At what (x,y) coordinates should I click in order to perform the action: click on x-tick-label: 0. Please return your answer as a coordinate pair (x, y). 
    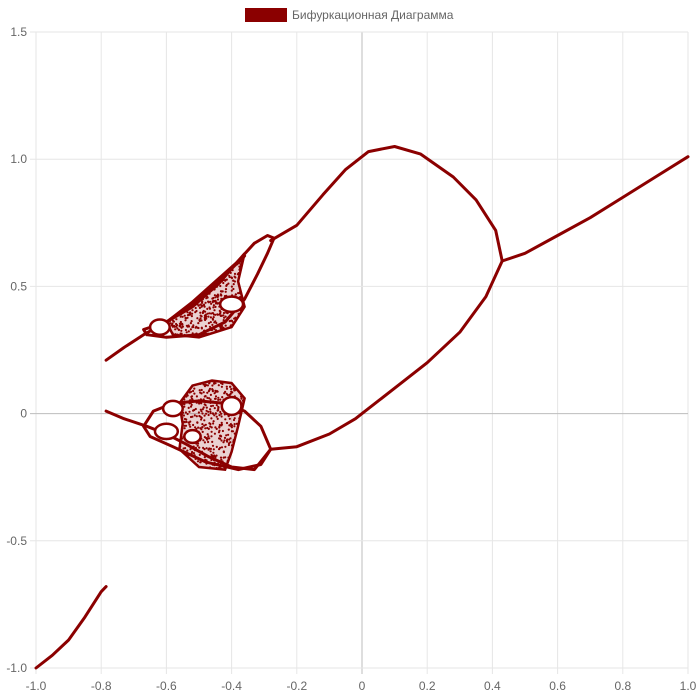
    Looking at the image, I should click on (362, 686).